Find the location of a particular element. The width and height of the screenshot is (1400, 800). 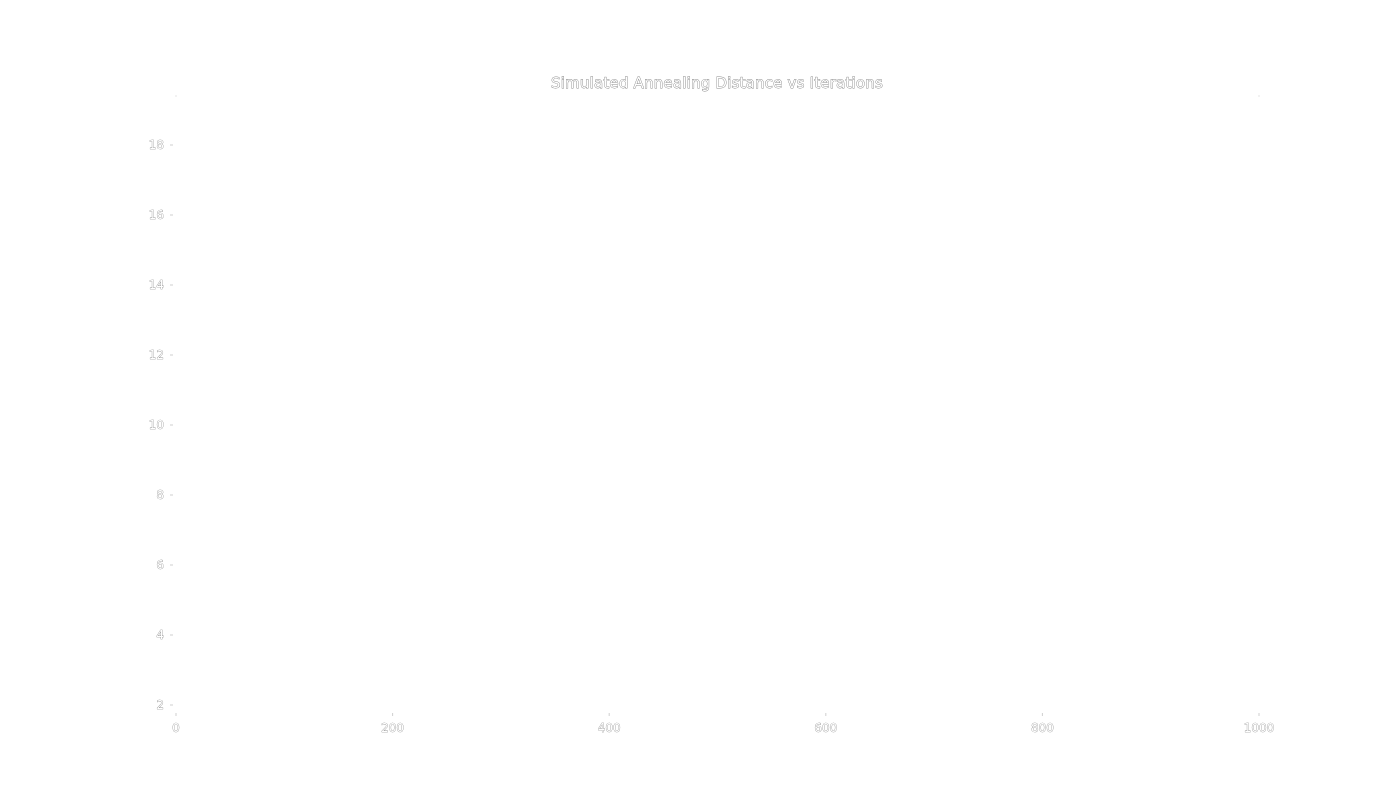

y-tick-label: 12 is located at coordinates (156, 355).